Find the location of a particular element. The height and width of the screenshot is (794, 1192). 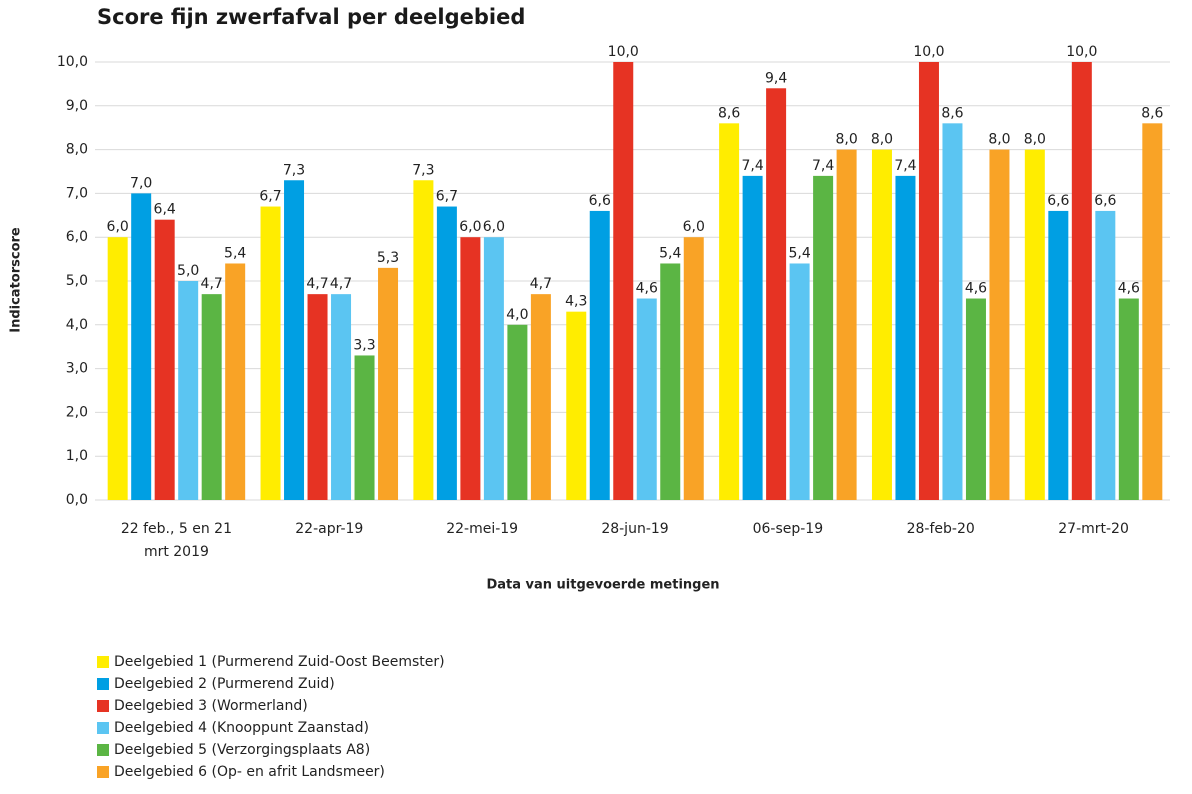

data-label: 7,4 is located at coordinates (905, 166).